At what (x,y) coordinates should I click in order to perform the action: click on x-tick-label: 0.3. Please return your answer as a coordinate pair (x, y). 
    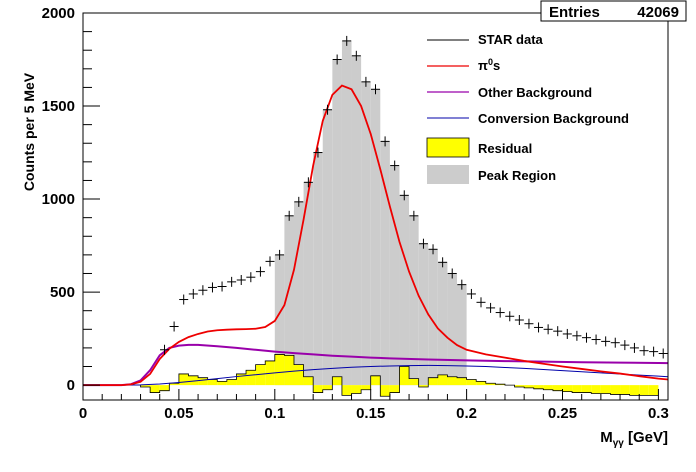
    Looking at the image, I should click on (658, 413).